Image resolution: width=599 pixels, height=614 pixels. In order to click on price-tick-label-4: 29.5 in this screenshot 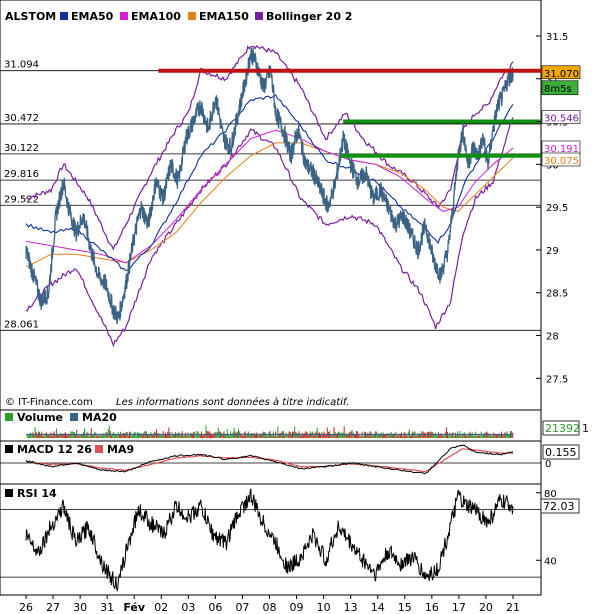, I will do `click(557, 208)`.